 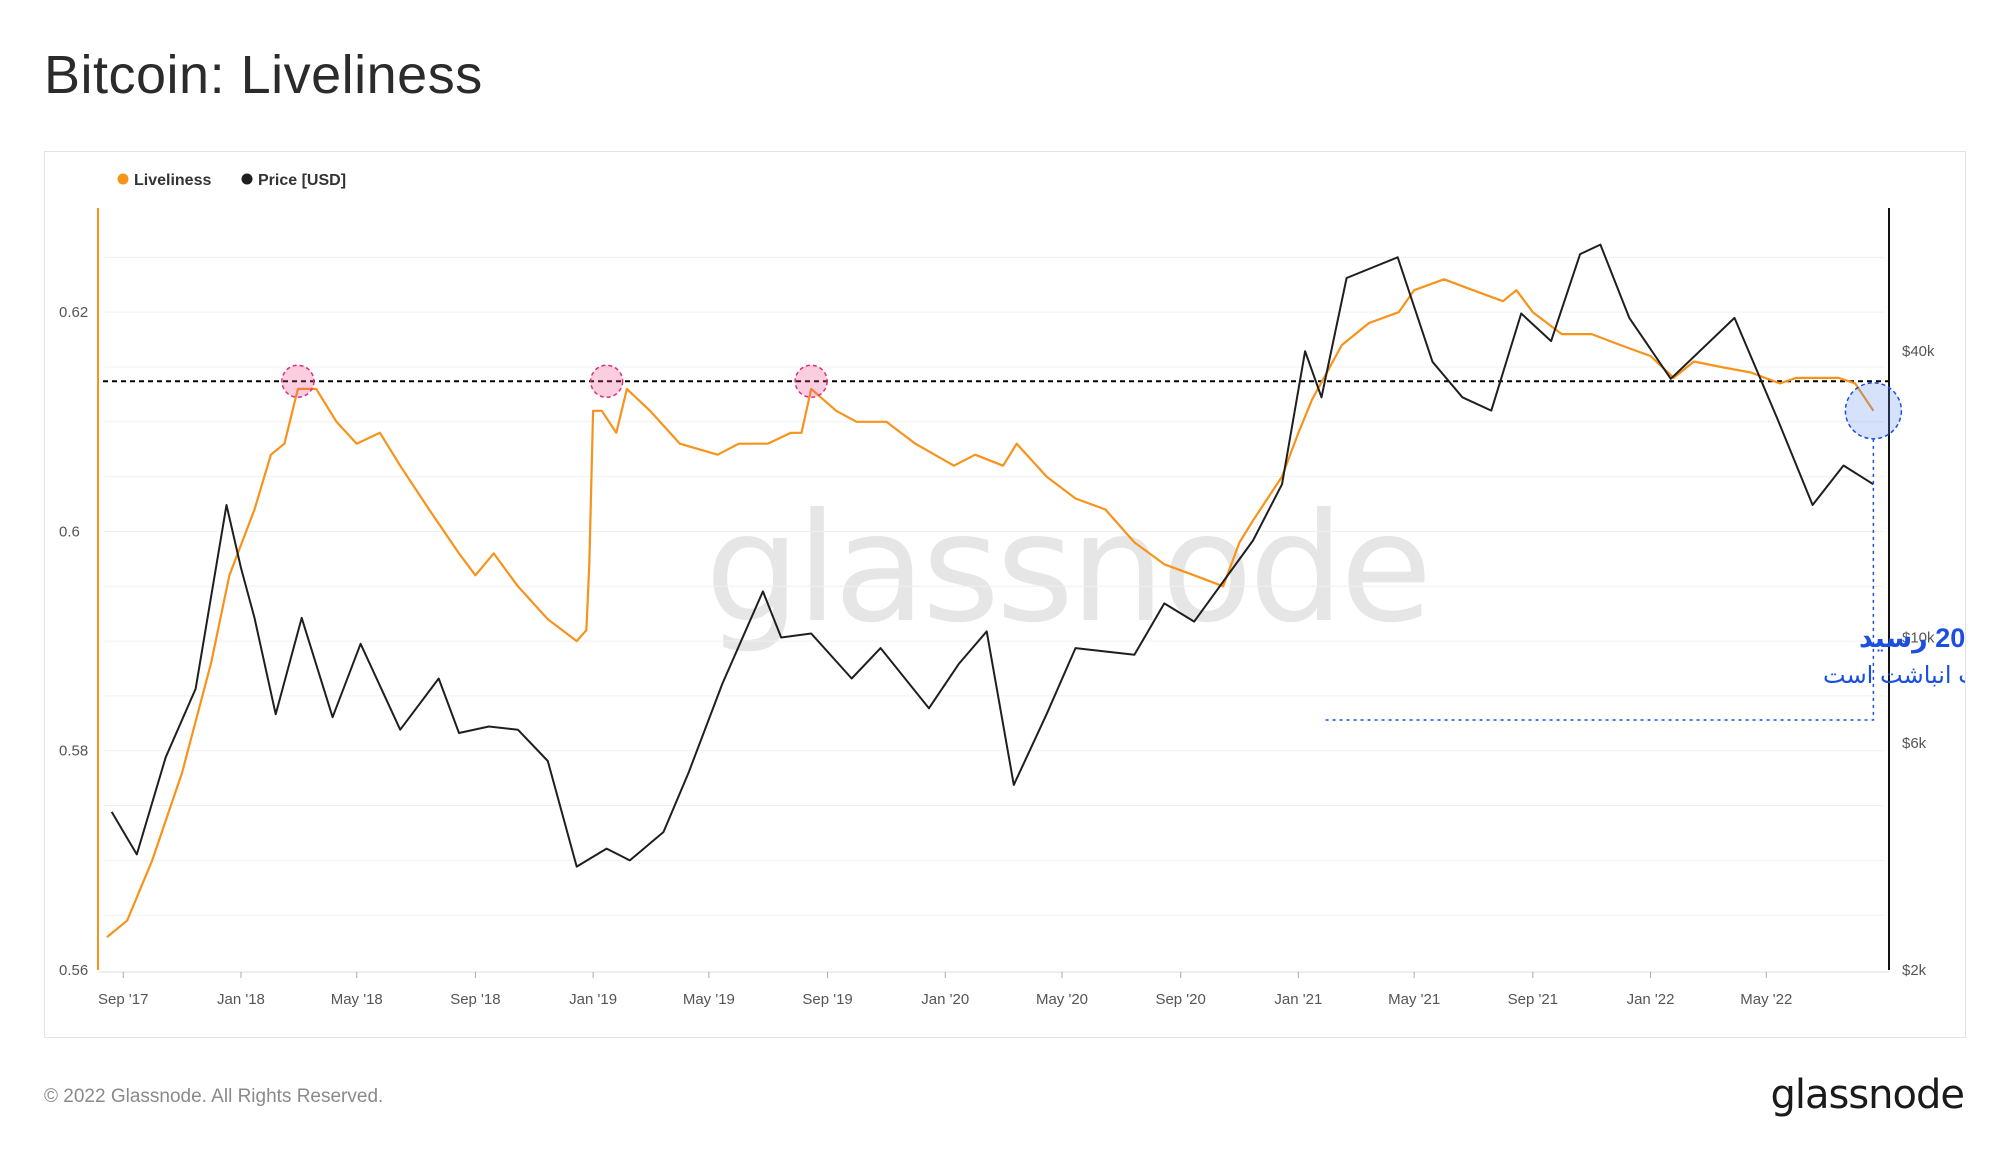 I want to click on copyright-text: © 2022 Glassnode. All Rights Reserved., so click(x=214, y=1096).